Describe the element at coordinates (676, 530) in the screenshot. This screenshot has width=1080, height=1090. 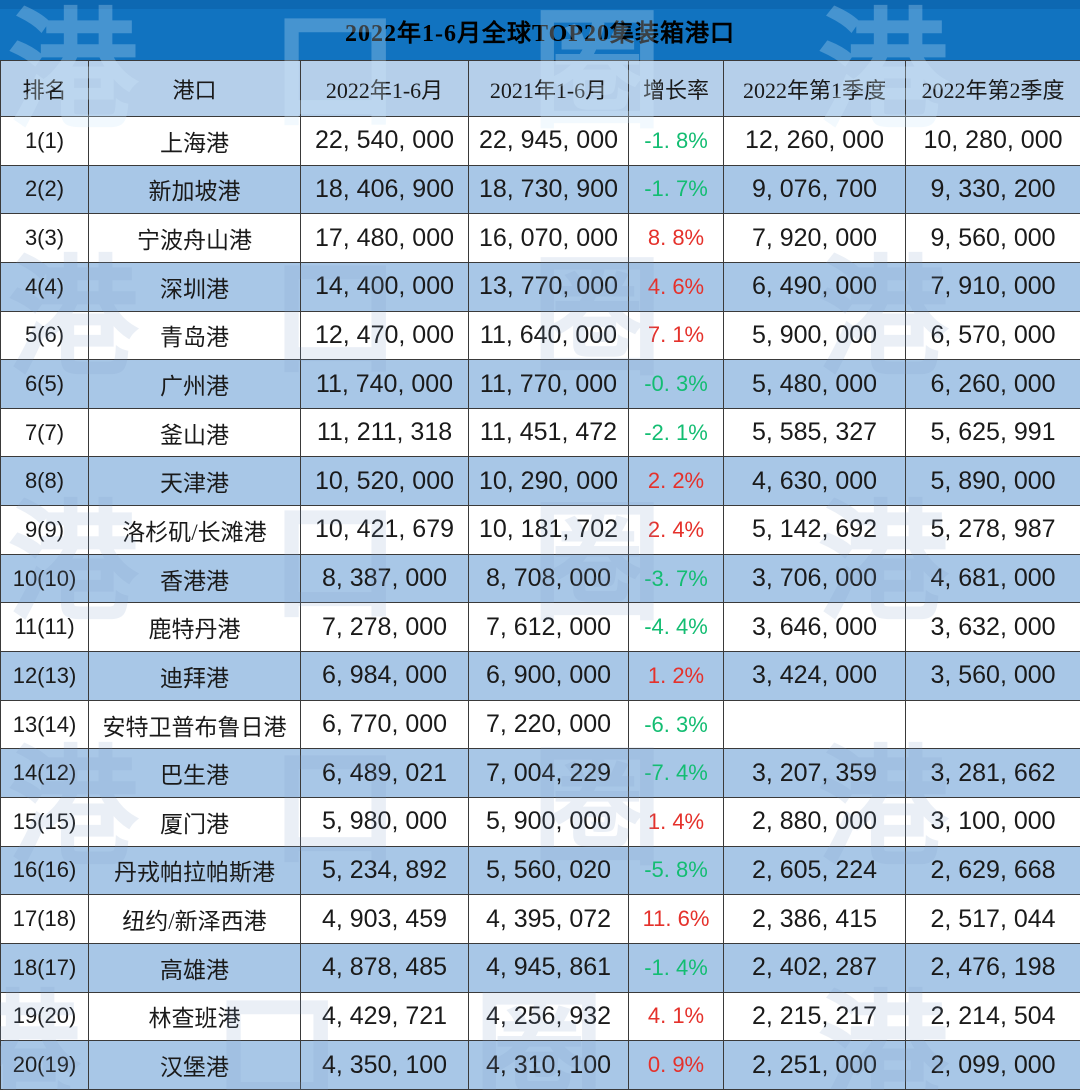
I see `cell-growth: 2. 4%` at that location.